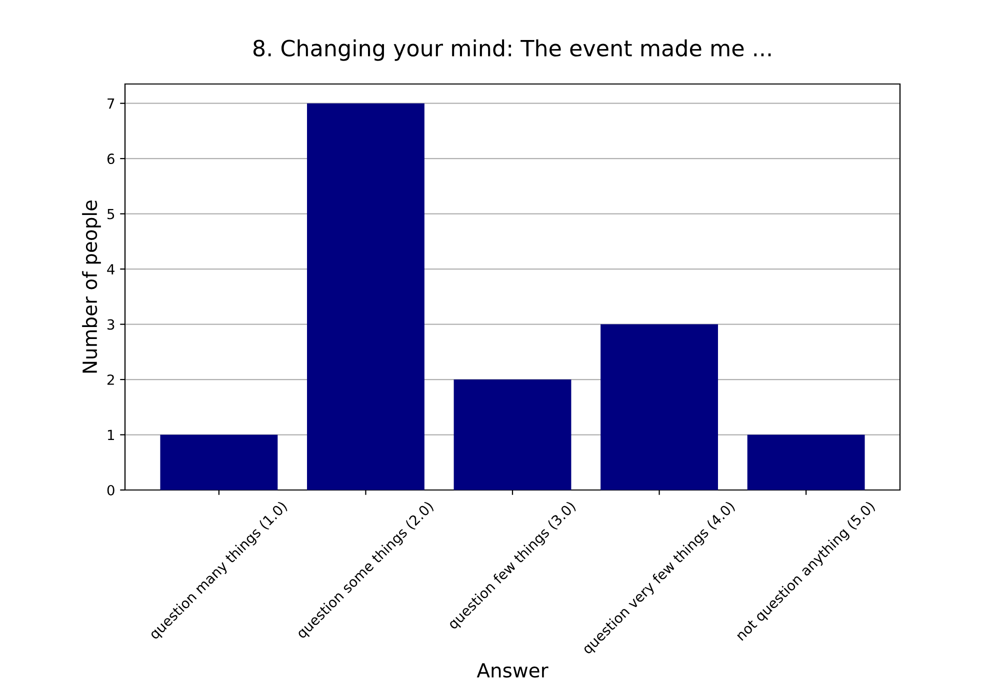 This screenshot has width=1000, height=700. I want to click on y-tick-label: 0, so click(110, 490).